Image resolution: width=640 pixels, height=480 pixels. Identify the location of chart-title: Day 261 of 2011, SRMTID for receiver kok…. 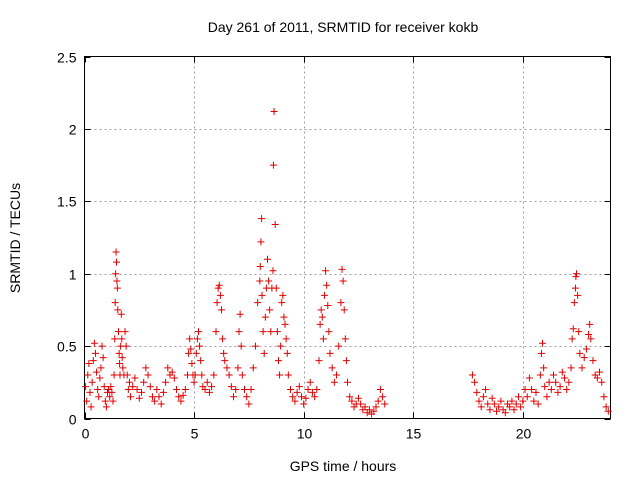
(343, 27).